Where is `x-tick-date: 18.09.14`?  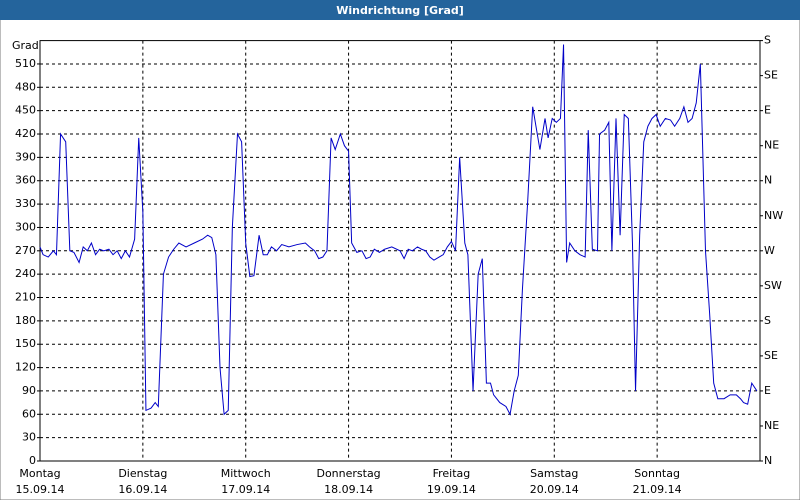 x-tick-date: 18.09.14 is located at coordinates (348, 489).